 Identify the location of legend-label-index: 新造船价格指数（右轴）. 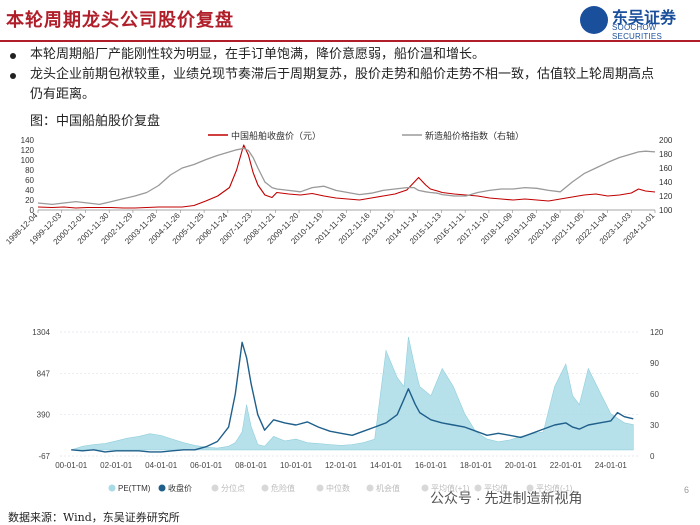
(474, 135).